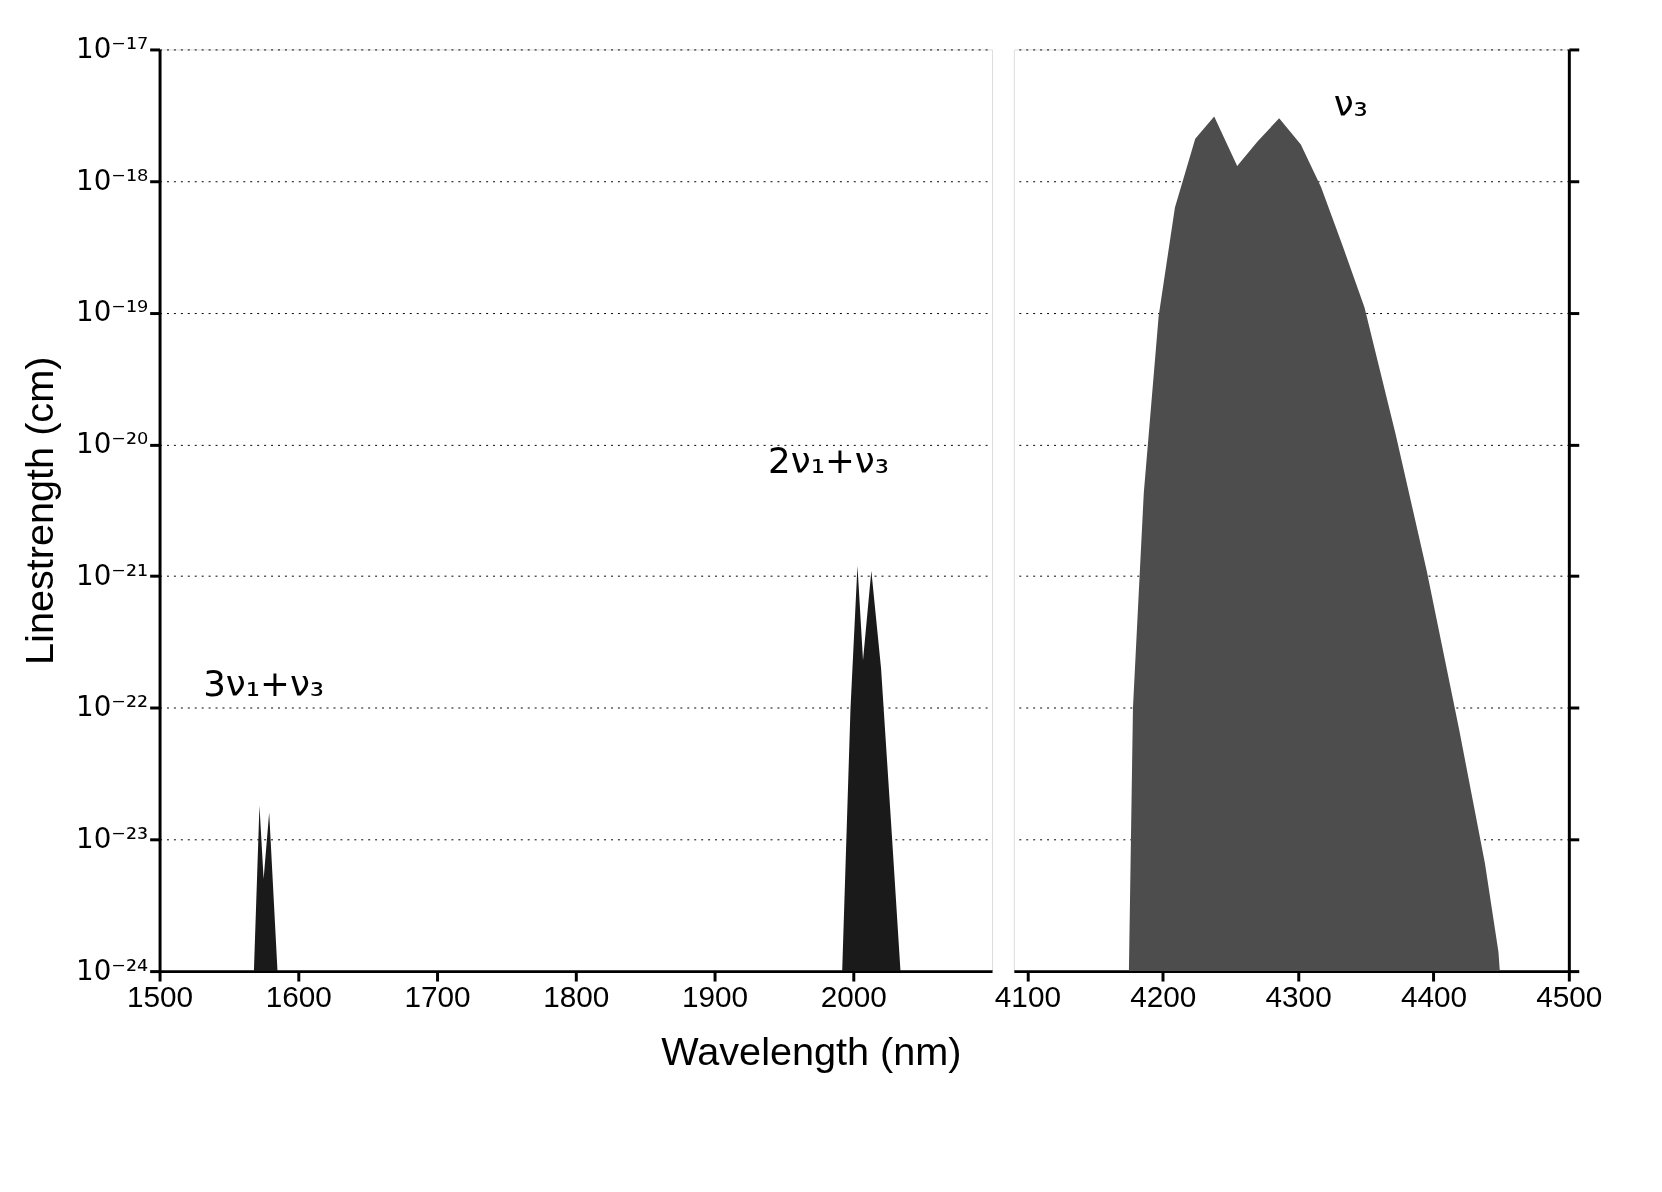 Image resolution: width=1662 pixels, height=1192 pixels. What do you see at coordinates (715, 997) in the screenshot?
I see `x-tick-label: 1900` at bounding box center [715, 997].